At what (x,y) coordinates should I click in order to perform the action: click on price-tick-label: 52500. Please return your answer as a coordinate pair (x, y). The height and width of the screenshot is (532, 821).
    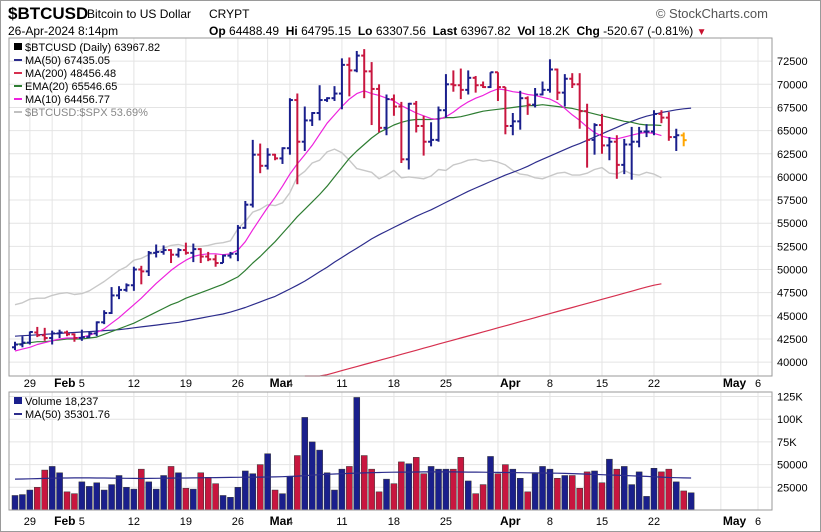
    Looking at the image, I should click on (792, 247).